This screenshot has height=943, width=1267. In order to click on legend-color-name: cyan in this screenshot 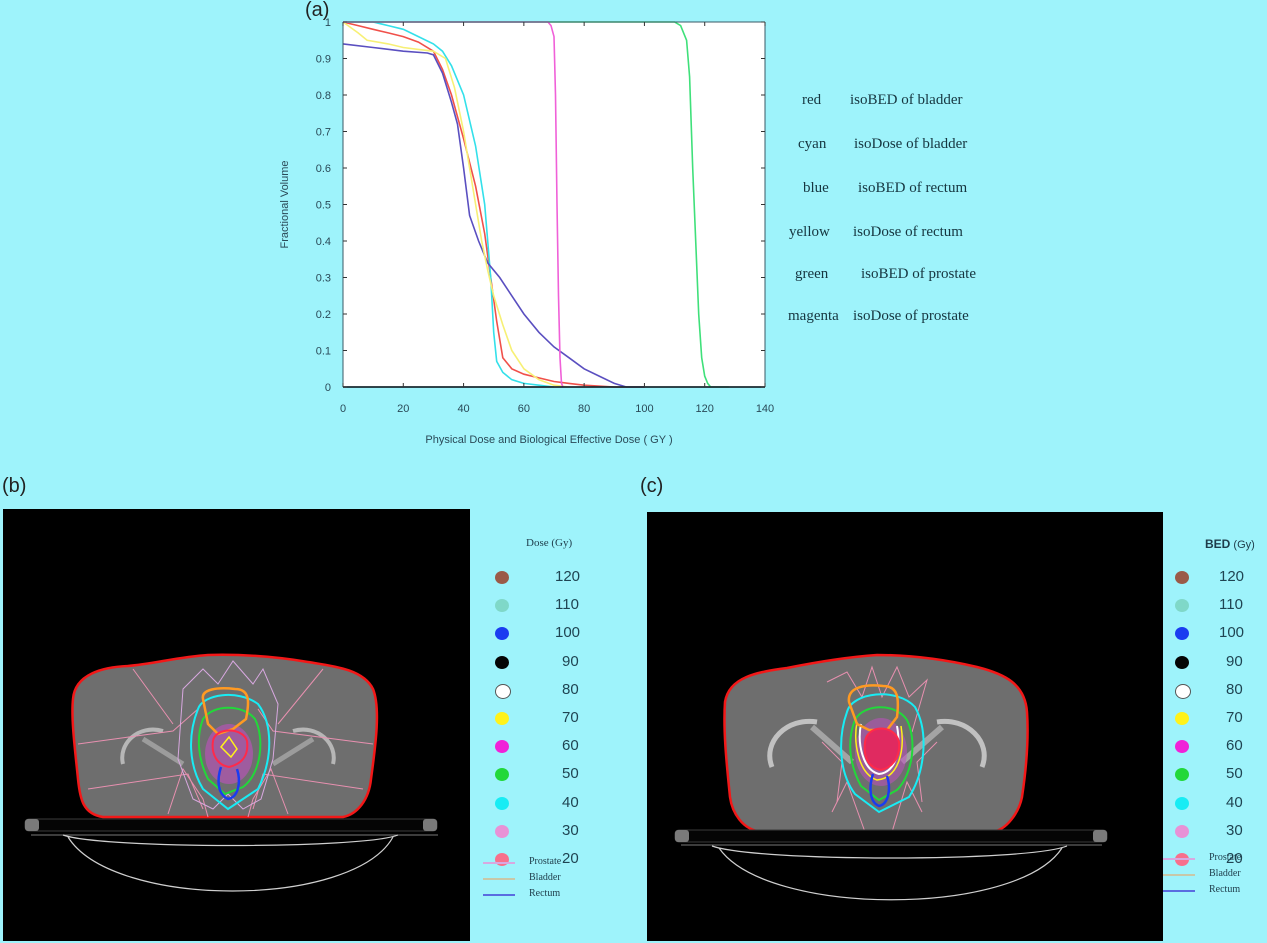, I will do `click(812, 144)`.